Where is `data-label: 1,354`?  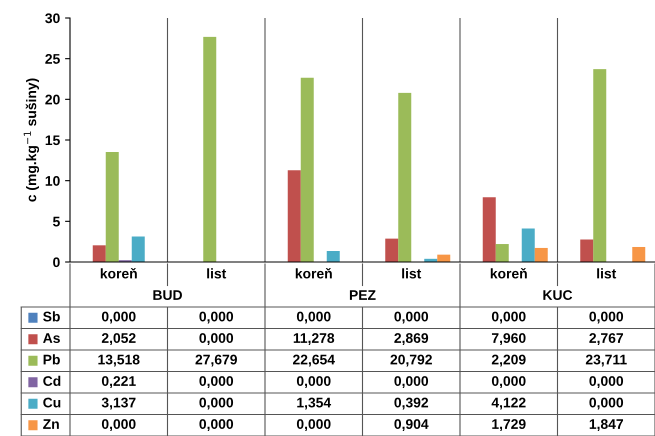
data-label: 1,354 is located at coordinates (314, 404).